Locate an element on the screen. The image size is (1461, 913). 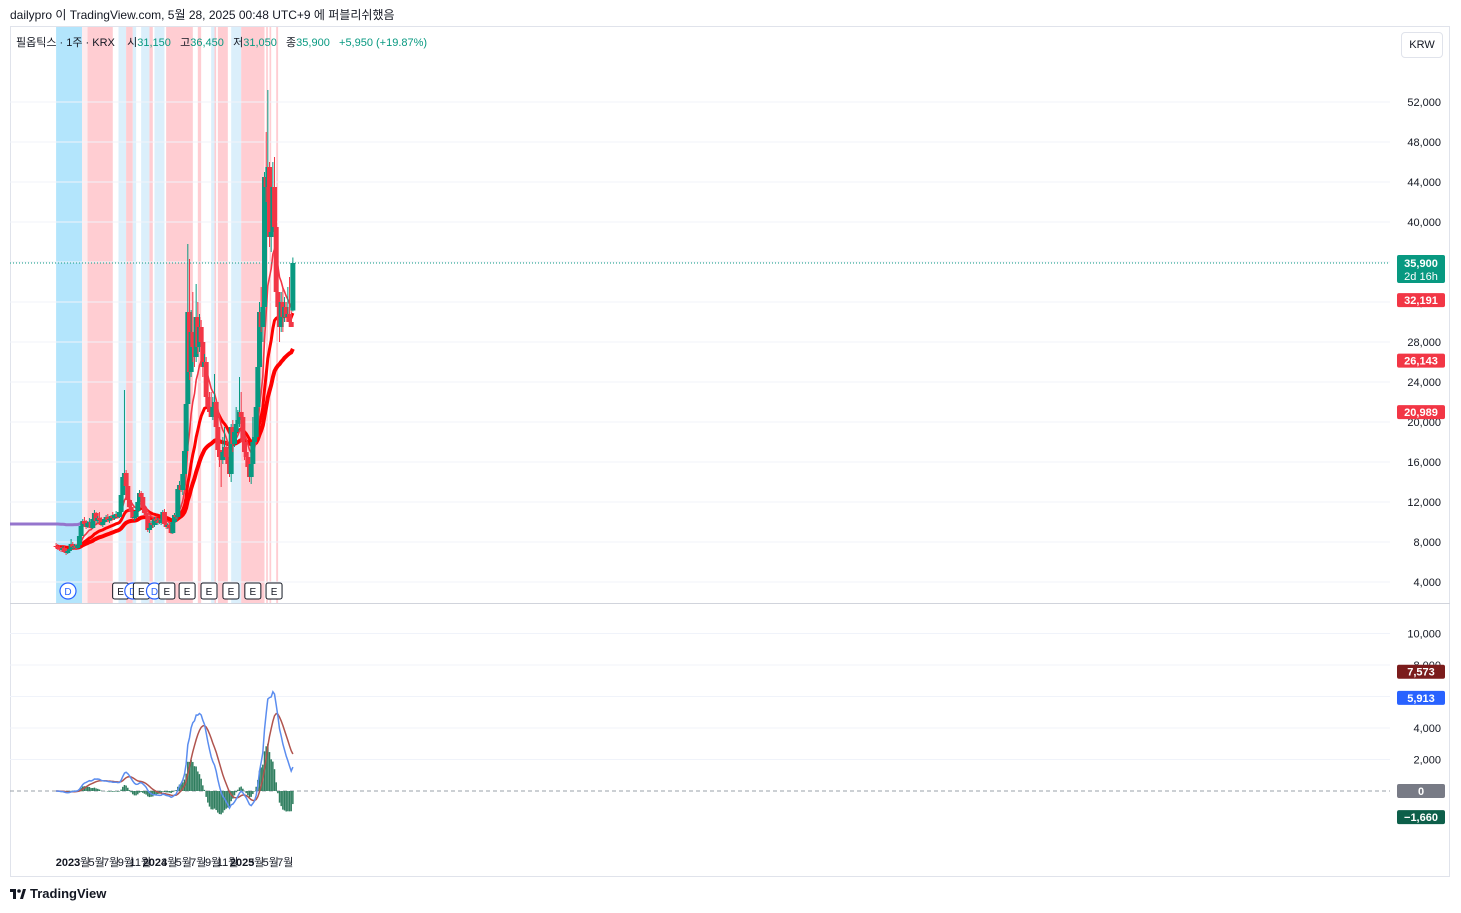
last-price-tag-bg is located at coordinates (1421, 269).